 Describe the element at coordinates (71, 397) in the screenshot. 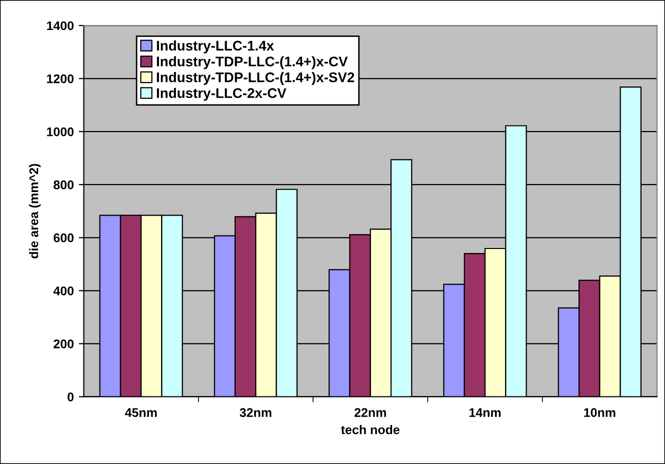

I see `y-tick-label: 0` at that location.